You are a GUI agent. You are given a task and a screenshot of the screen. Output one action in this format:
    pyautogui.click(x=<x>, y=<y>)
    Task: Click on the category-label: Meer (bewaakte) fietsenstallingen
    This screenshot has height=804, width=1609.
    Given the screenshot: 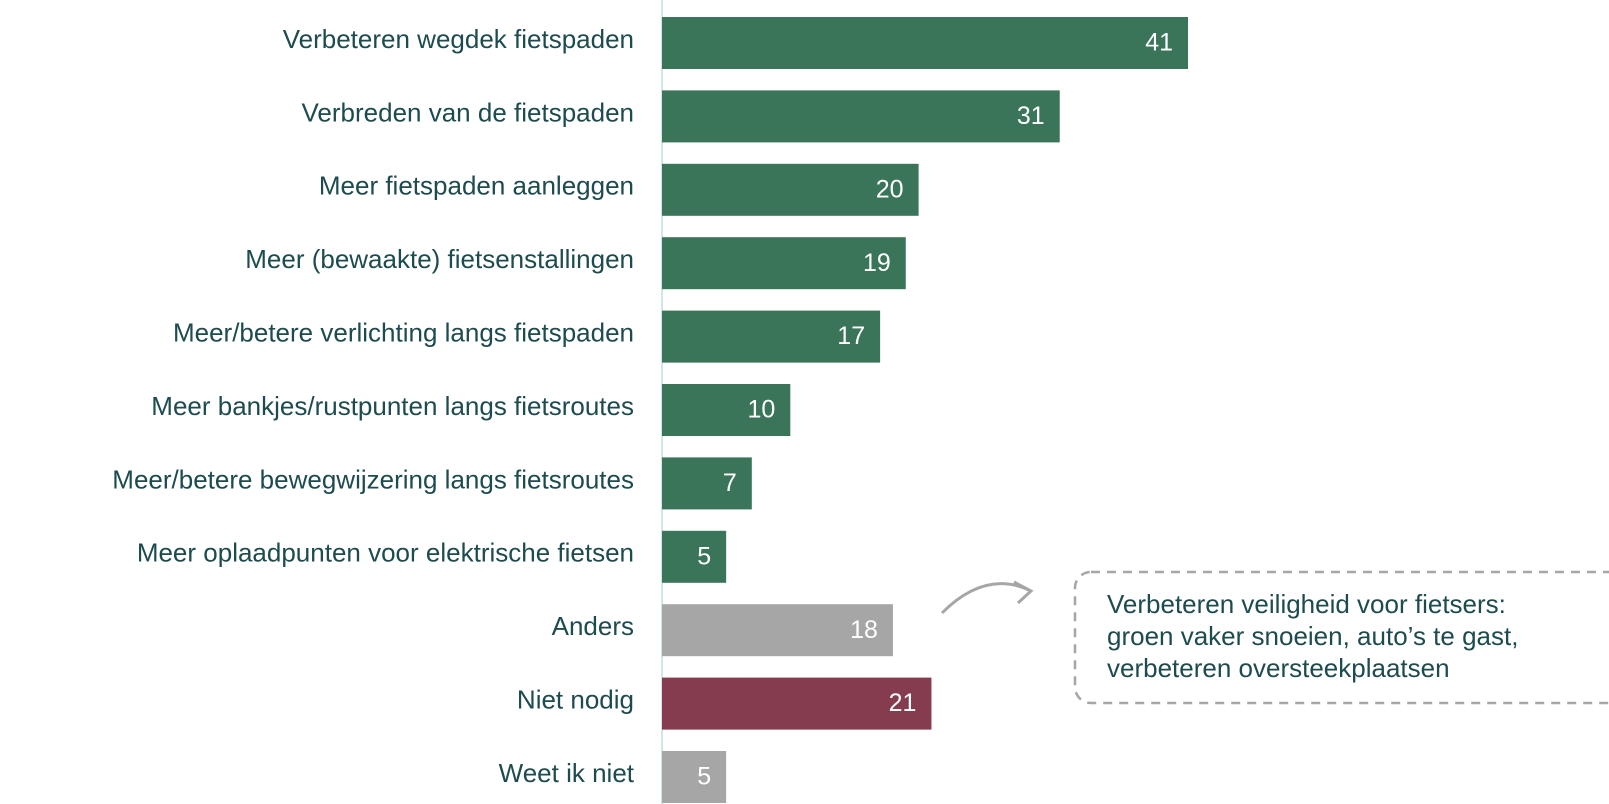 What is the action you would take?
    pyautogui.click(x=439, y=259)
    